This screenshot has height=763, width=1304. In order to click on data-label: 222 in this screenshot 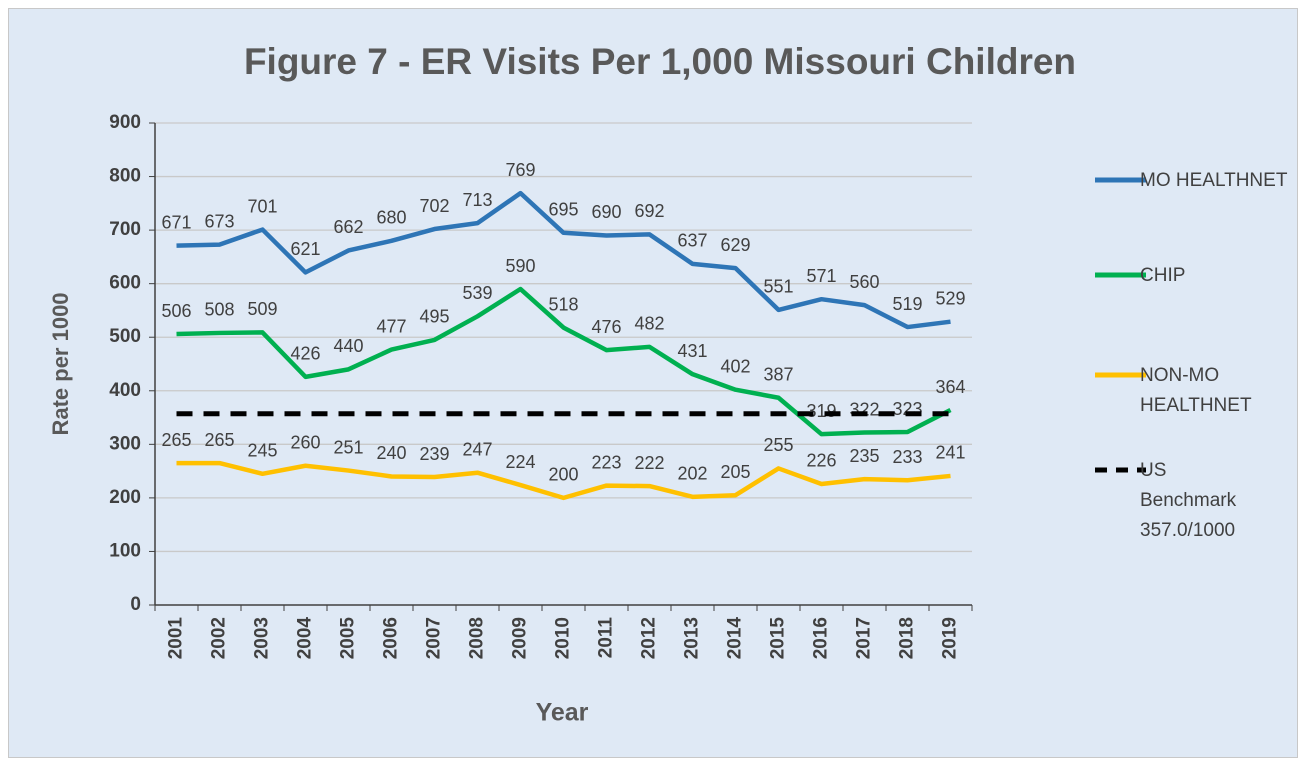, I will do `click(649, 463)`.